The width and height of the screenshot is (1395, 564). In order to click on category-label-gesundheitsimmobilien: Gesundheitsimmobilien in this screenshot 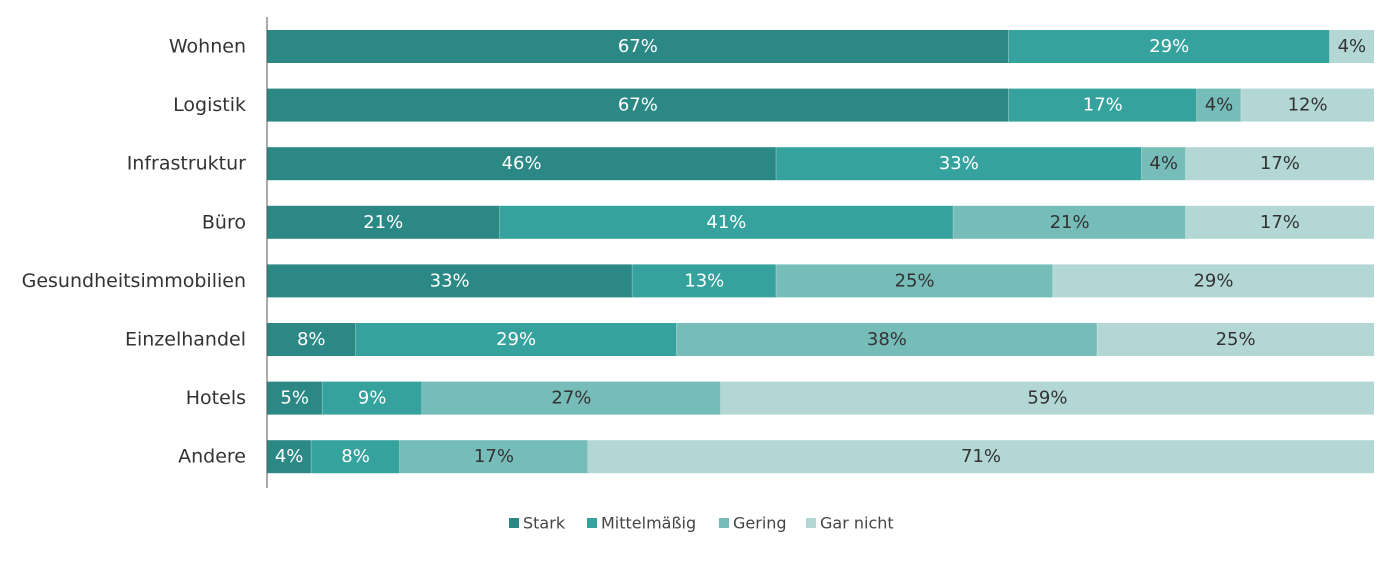, I will do `click(134, 281)`.